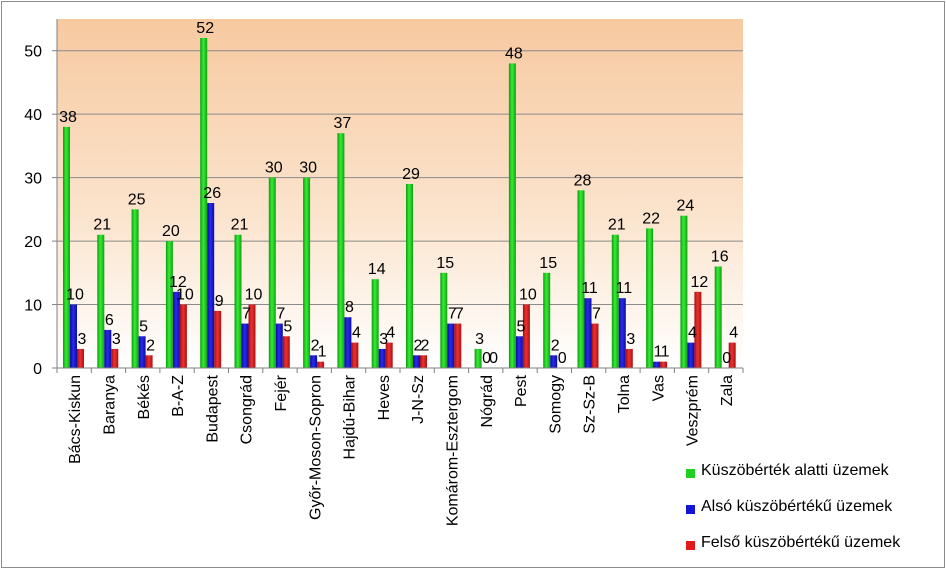  What do you see at coordinates (322, 352) in the screenshot?
I see `data-label-upper: 1` at bounding box center [322, 352].